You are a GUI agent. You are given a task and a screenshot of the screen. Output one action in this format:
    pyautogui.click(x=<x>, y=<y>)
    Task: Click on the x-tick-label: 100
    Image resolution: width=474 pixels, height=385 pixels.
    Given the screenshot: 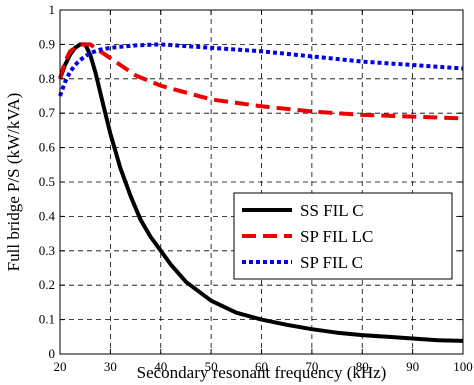 What is the action you would take?
    pyautogui.click(x=463, y=366)
    